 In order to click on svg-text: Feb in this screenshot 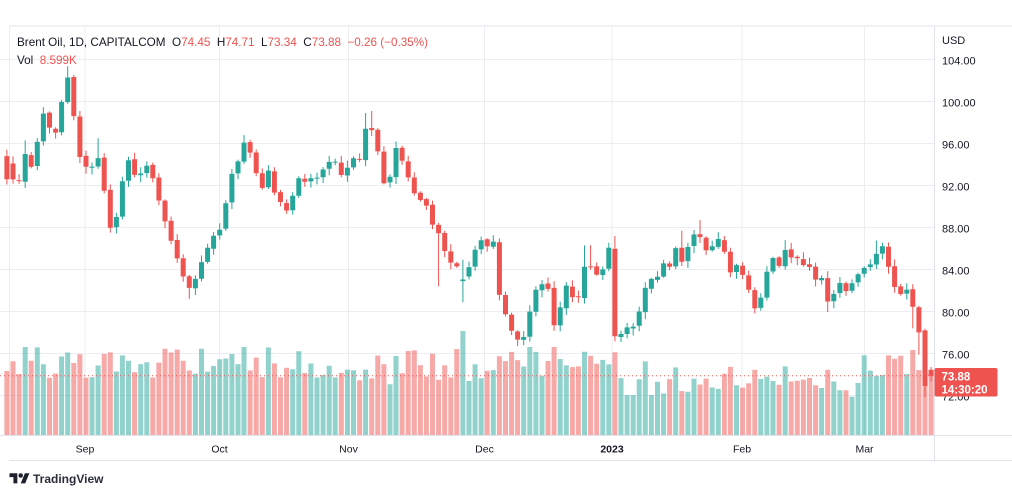, I will do `click(742, 449)`.